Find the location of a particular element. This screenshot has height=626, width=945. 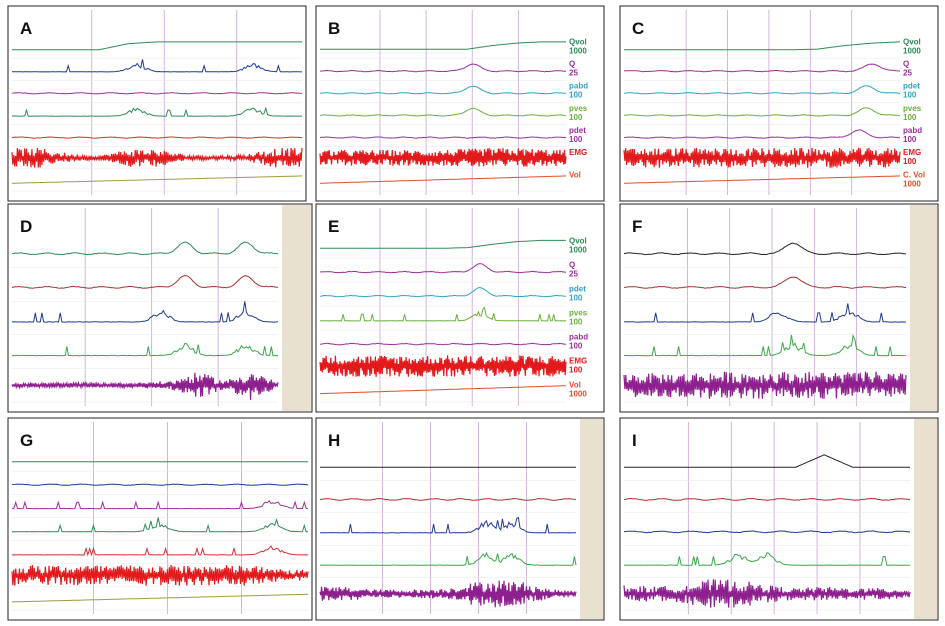

panel-letter: I is located at coordinates (634, 440).